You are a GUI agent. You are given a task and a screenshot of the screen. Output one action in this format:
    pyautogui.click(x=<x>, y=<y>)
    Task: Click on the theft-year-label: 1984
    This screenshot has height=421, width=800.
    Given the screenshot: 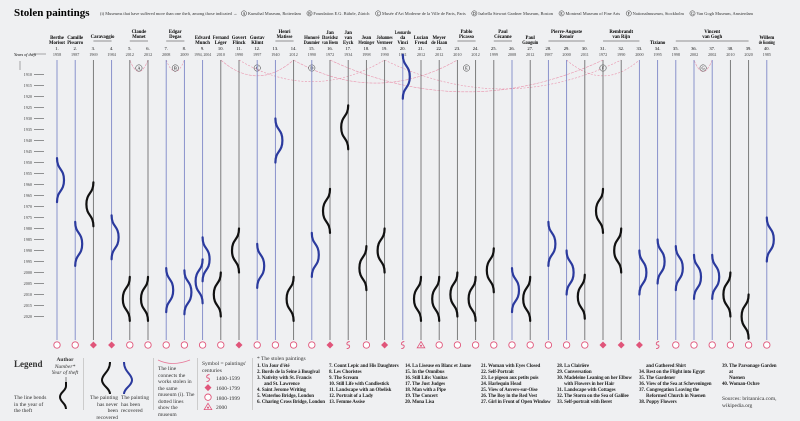 What is the action you would take?
    pyautogui.click(x=111, y=54)
    